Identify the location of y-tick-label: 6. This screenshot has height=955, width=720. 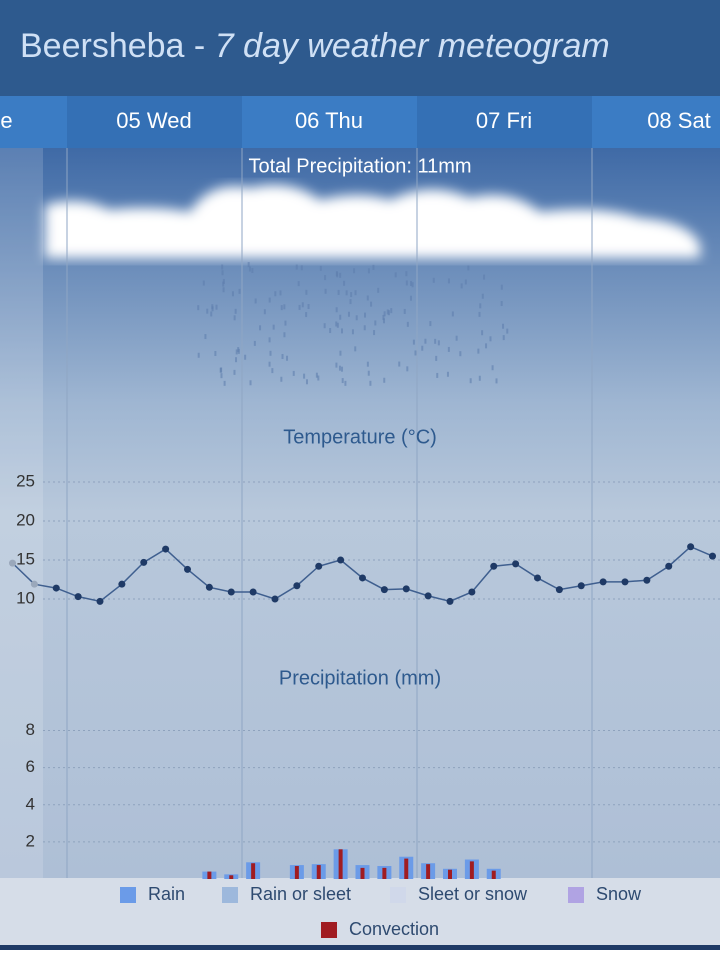
(30, 766).